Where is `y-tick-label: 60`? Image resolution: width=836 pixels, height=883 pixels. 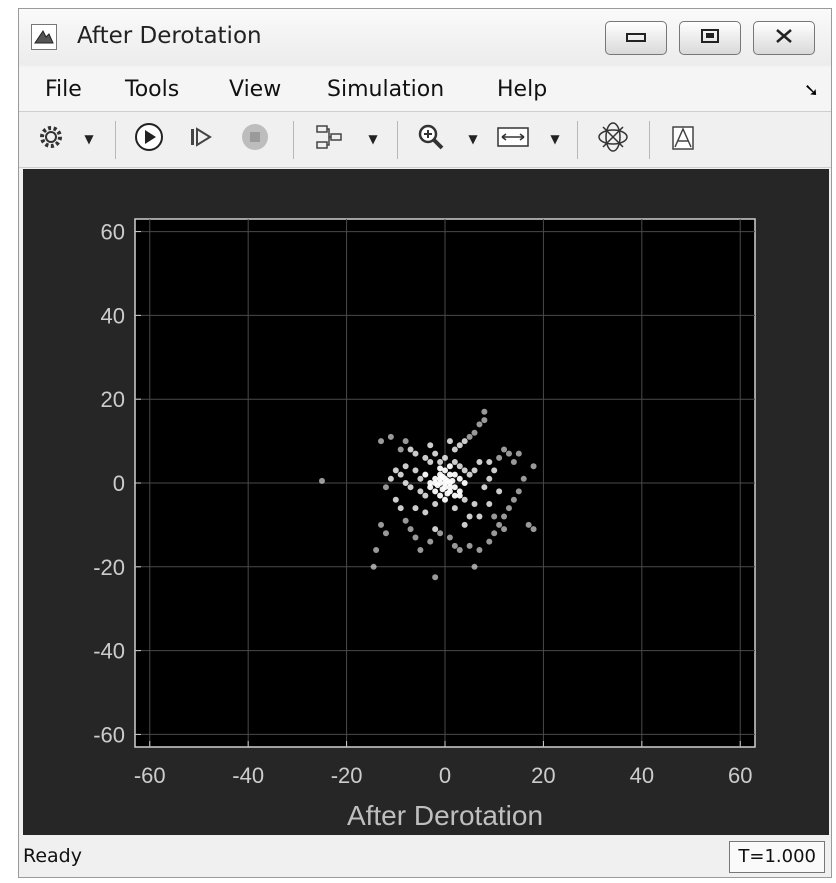 y-tick-label: 60 is located at coordinates (113, 232).